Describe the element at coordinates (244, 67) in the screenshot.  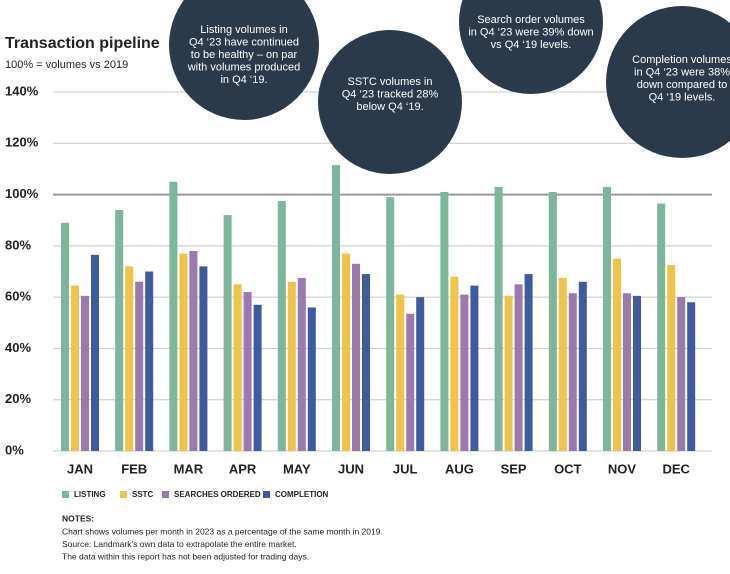
I see `callout-text: with volumes produced` at that location.